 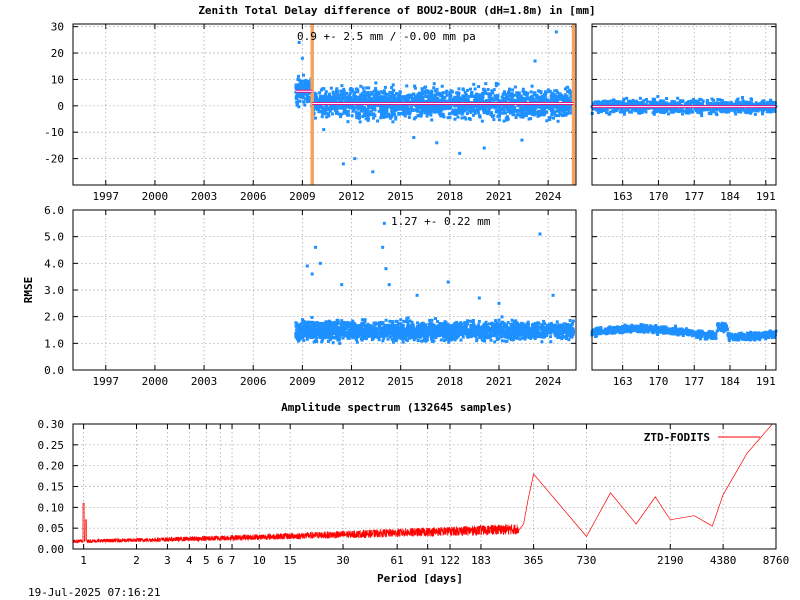 I want to click on x-tick-label: 2021, so click(x=499, y=196).